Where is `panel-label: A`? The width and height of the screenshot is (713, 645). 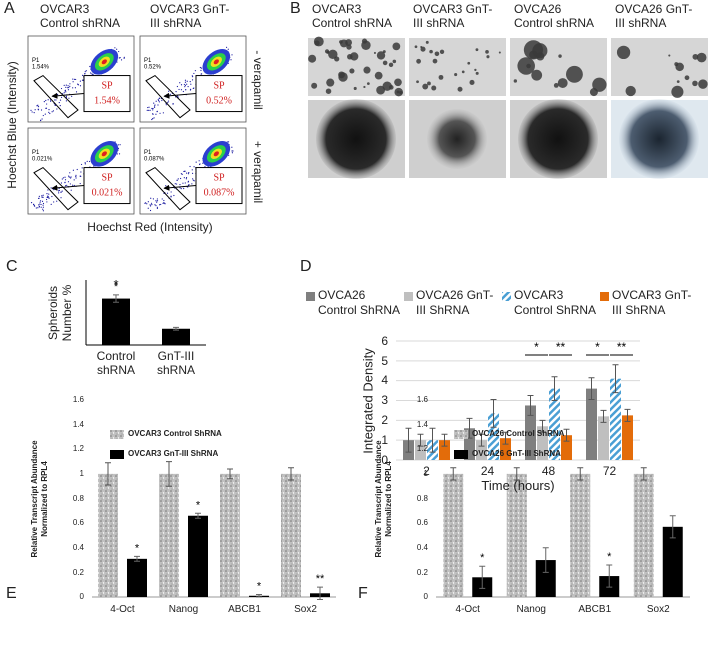
panel-label: A is located at coordinates (9, 8).